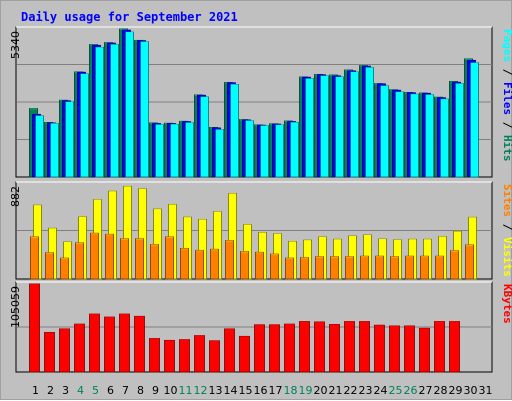  I want to click on legend-sites-visits: Sites / Visits, so click(506, 230).